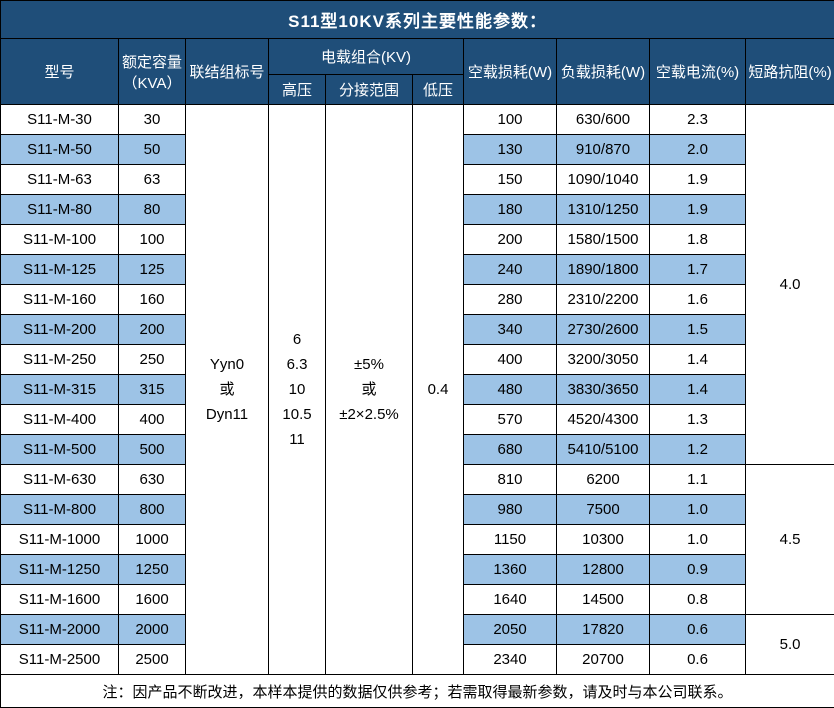 The width and height of the screenshot is (834, 708). I want to click on col-header-lv: 低压, so click(438, 90).